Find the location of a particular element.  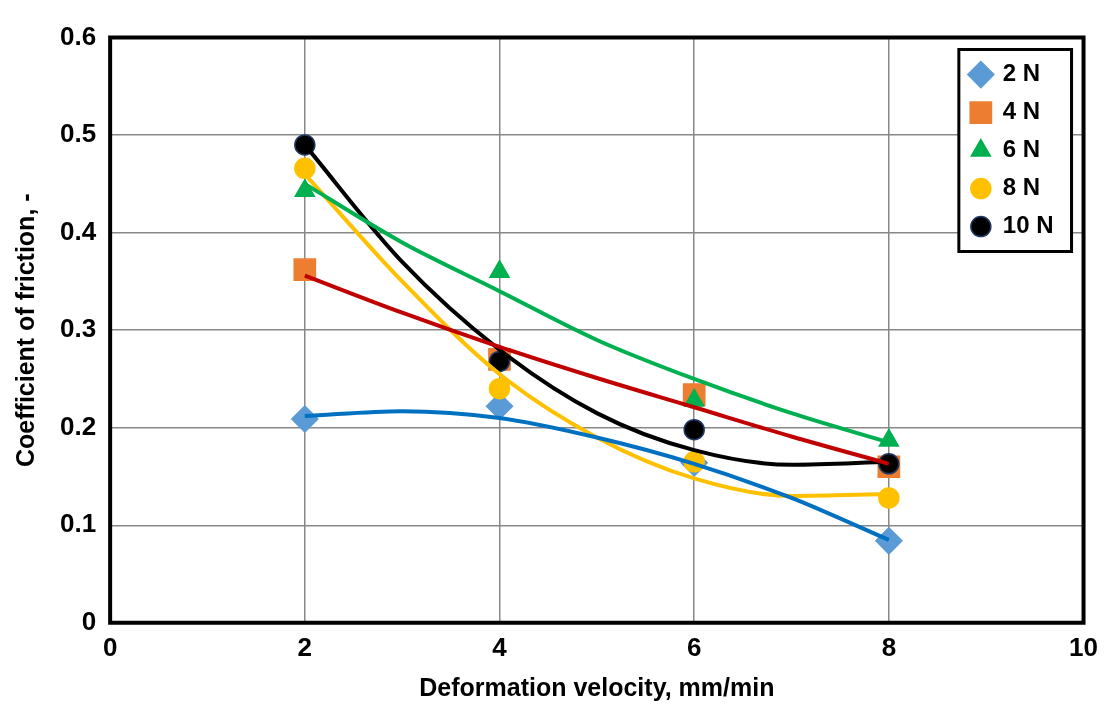

legend-label: 8 N is located at coordinates (1021, 187).